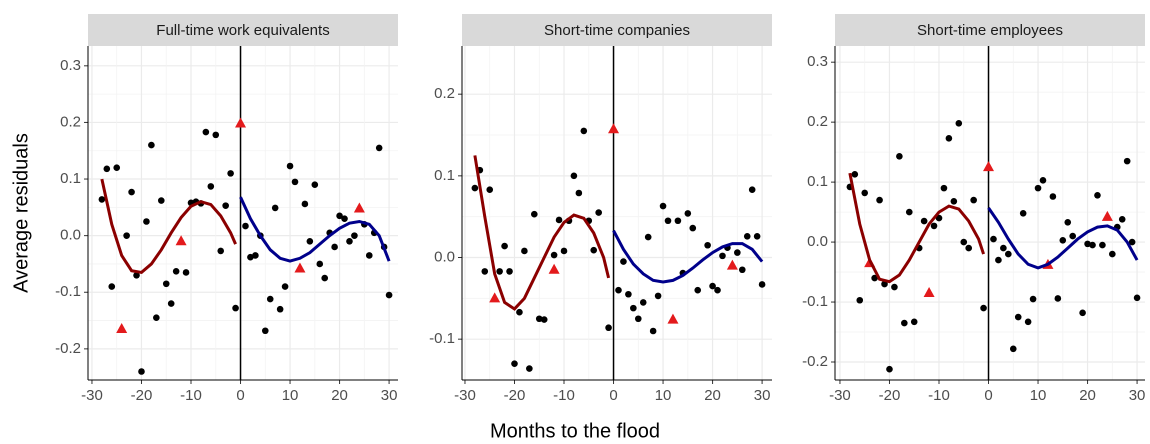  Describe the element at coordinates (575, 431) in the screenshot. I see `x-axis-title: Months to the flood` at that location.